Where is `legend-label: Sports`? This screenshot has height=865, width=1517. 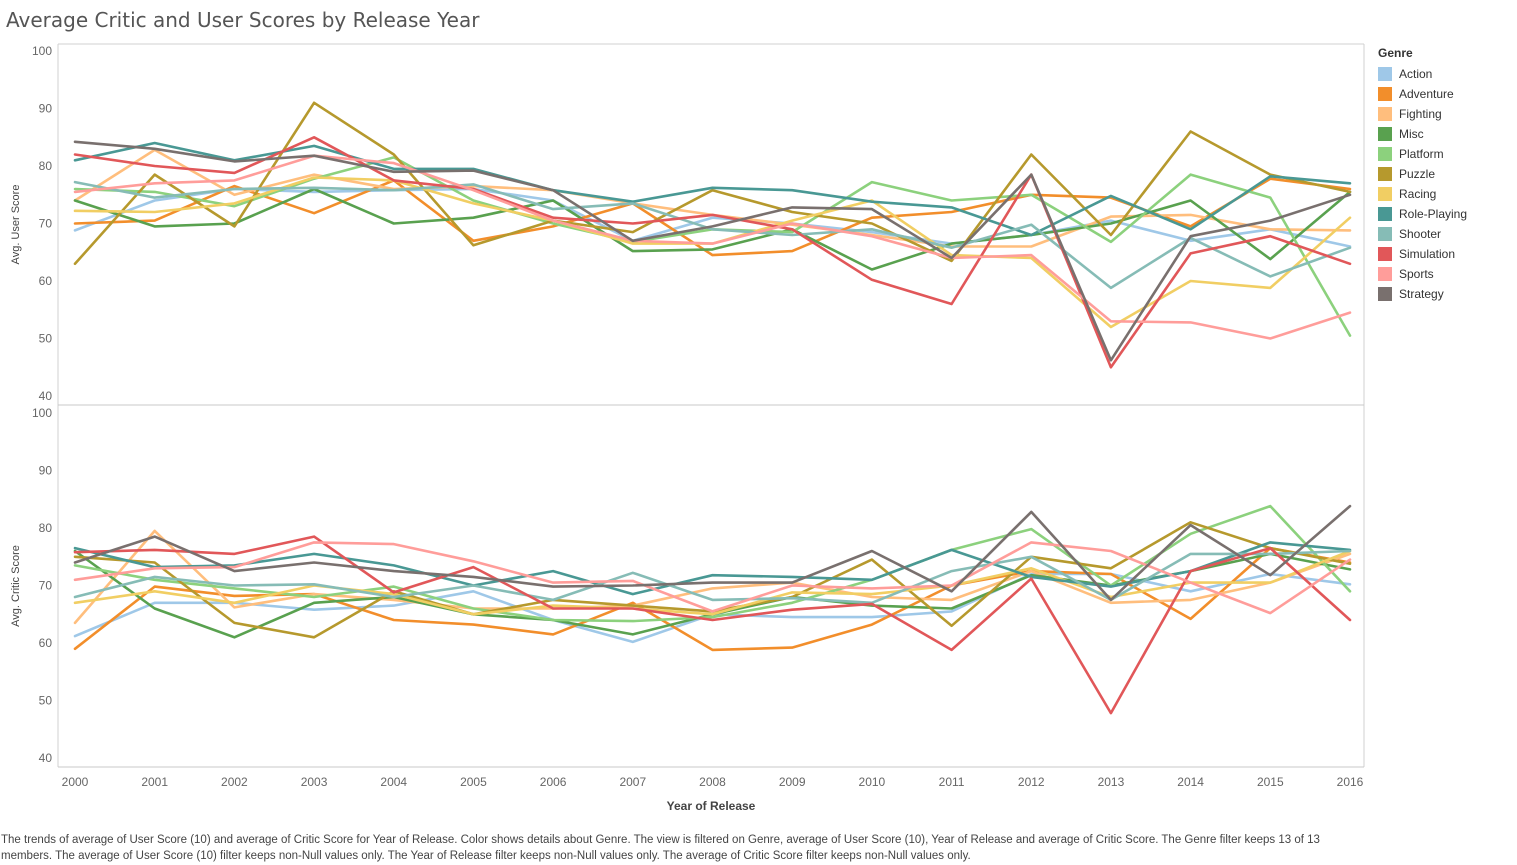 legend-label: Sports is located at coordinates (1416, 274).